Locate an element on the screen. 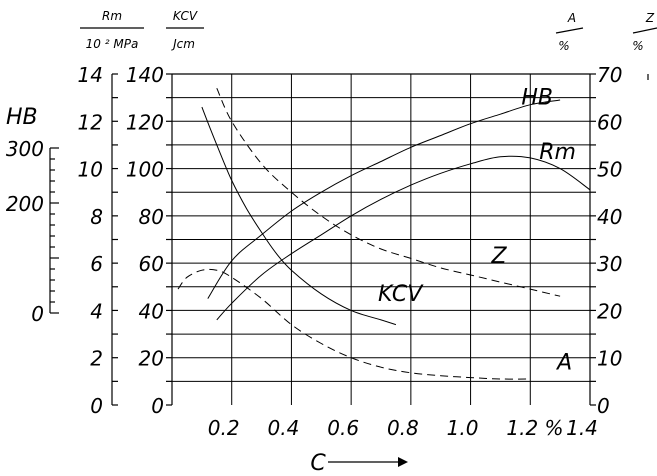  a-tick-label: 60 is located at coordinates (609, 122).